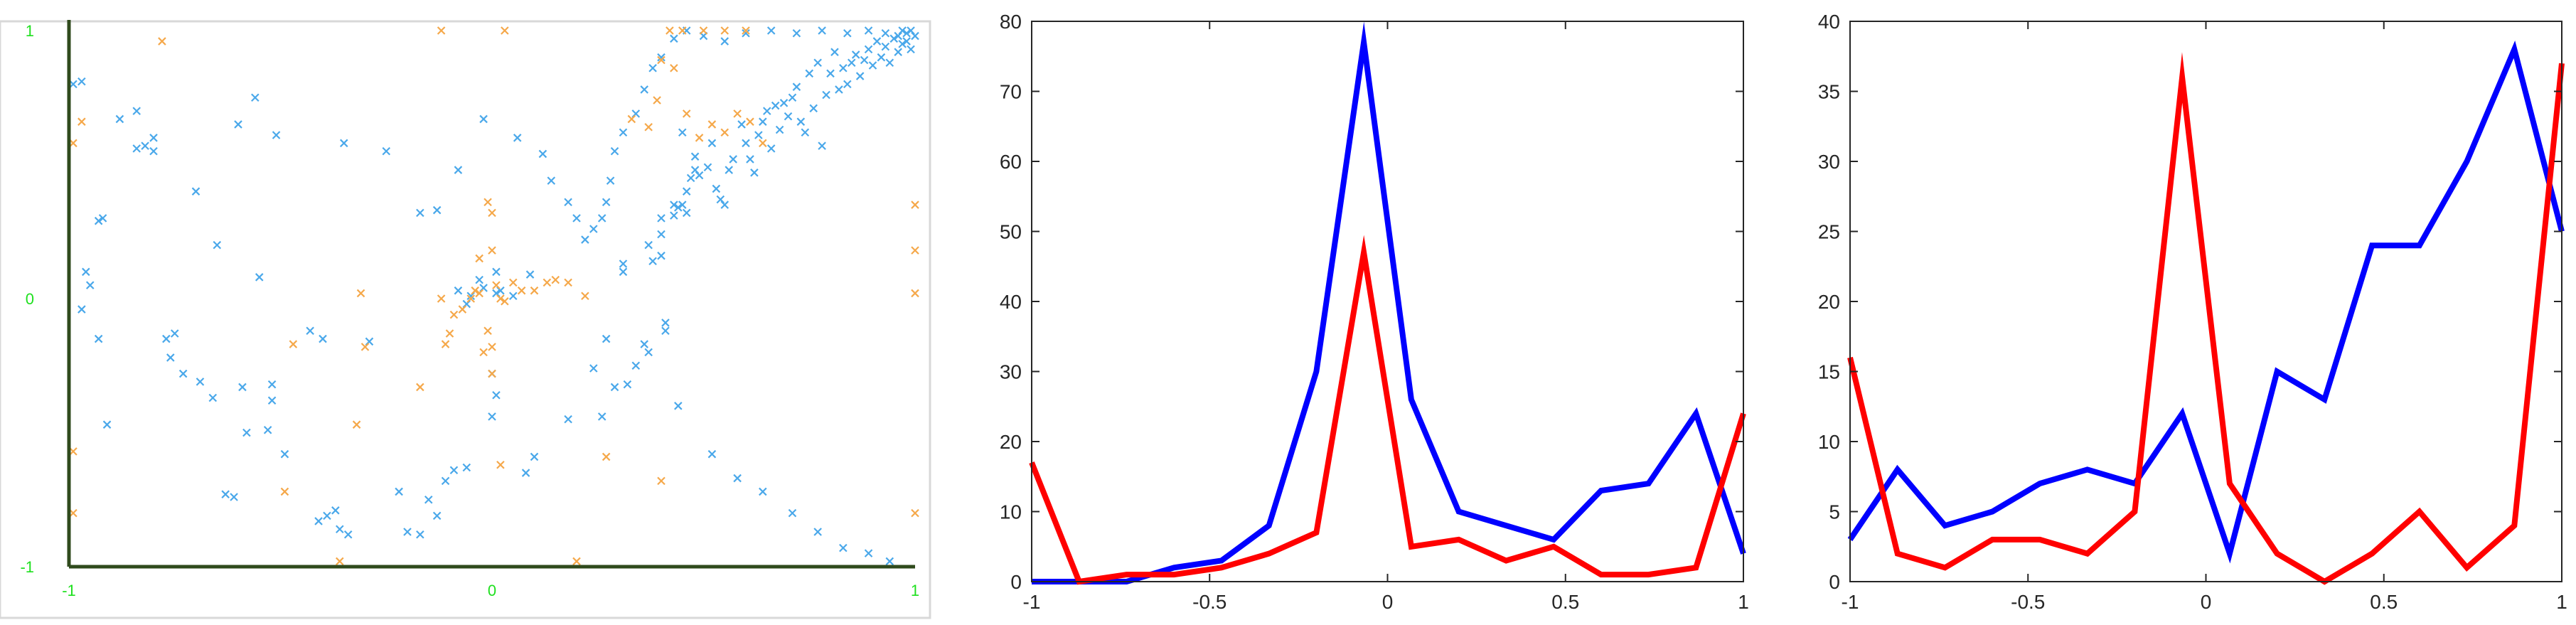  What do you see at coordinates (2028, 602) in the screenshot?
I see `x-tick-label: -0.5` at bounding box center [2028, 602].